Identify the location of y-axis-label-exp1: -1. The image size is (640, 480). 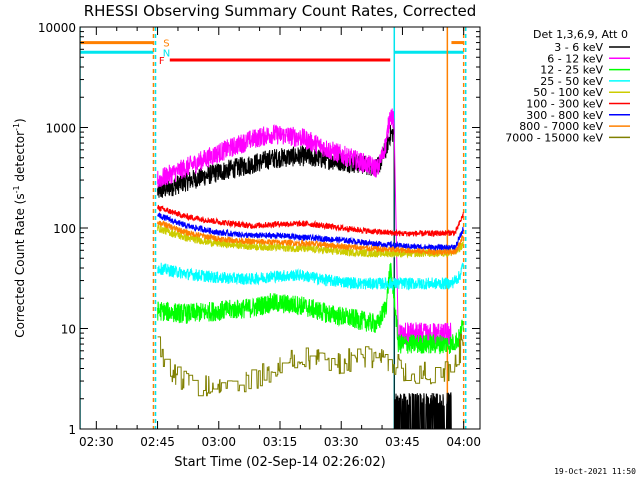
(16, 189).